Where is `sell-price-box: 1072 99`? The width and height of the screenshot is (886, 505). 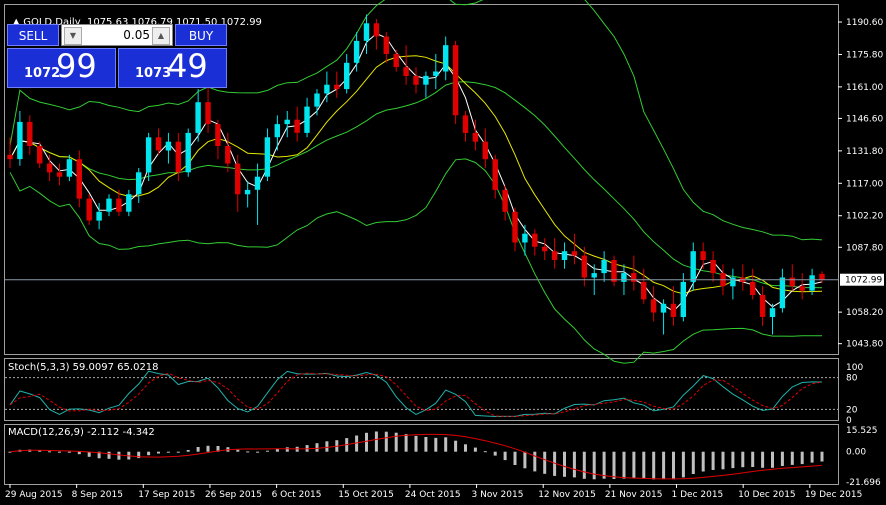
sell-price-box: 1072 99 is located at coordinates (61, 67).